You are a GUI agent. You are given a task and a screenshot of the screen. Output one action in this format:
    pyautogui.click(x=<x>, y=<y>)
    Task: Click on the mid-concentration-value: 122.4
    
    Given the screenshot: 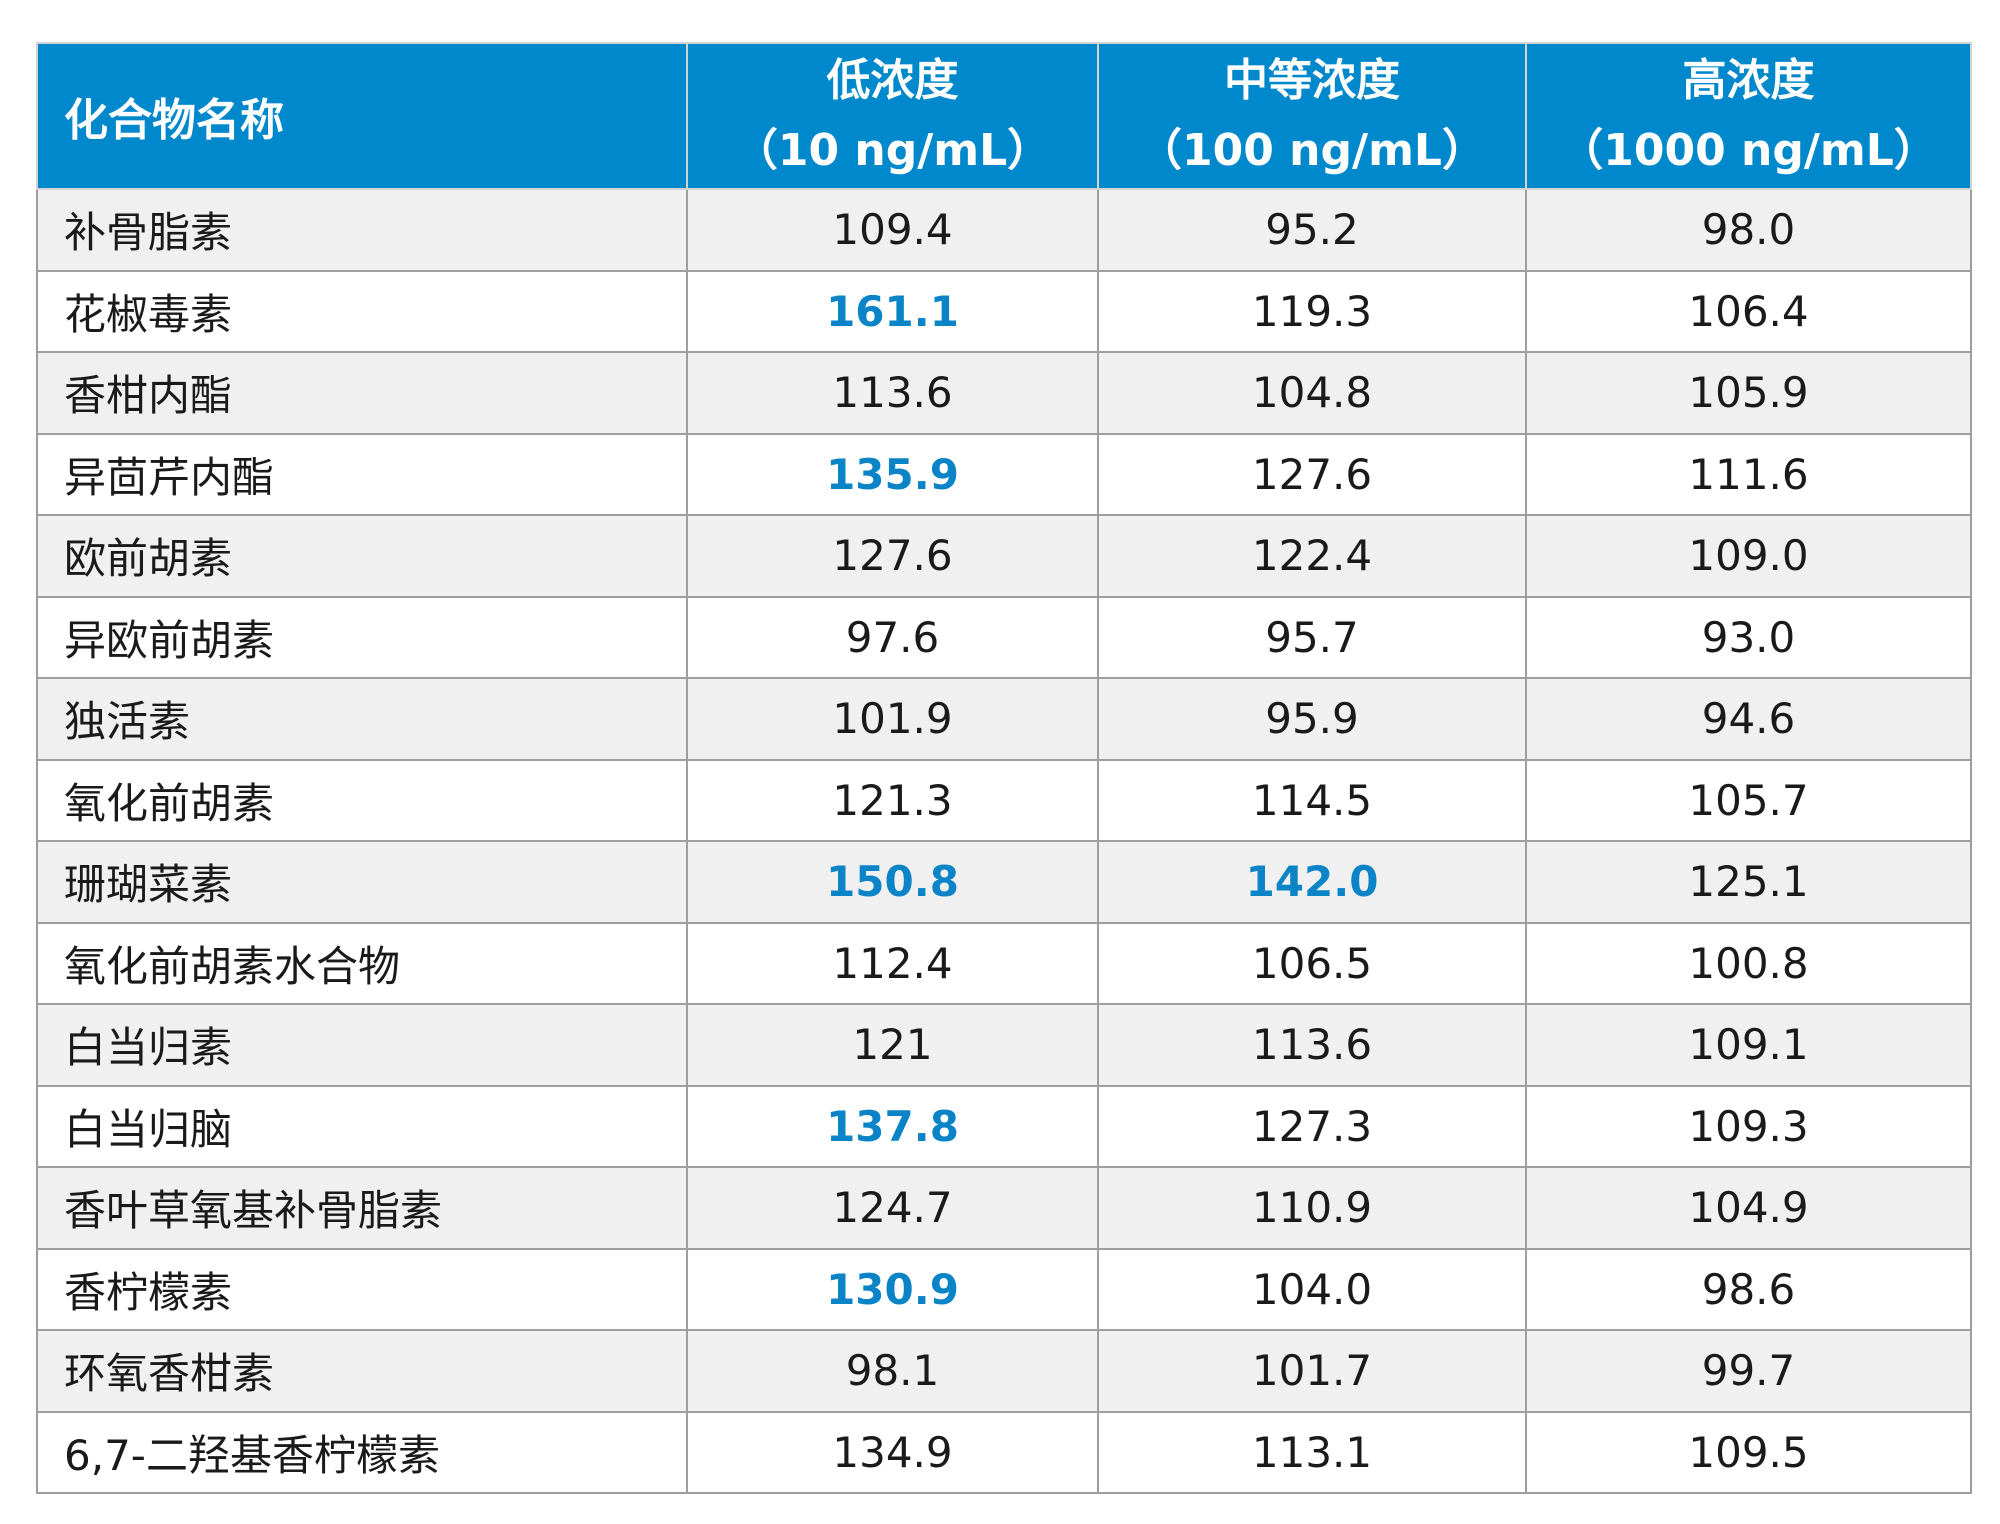 What is the action you would take?
    pyautogui.click(x=1312, y=556)
    